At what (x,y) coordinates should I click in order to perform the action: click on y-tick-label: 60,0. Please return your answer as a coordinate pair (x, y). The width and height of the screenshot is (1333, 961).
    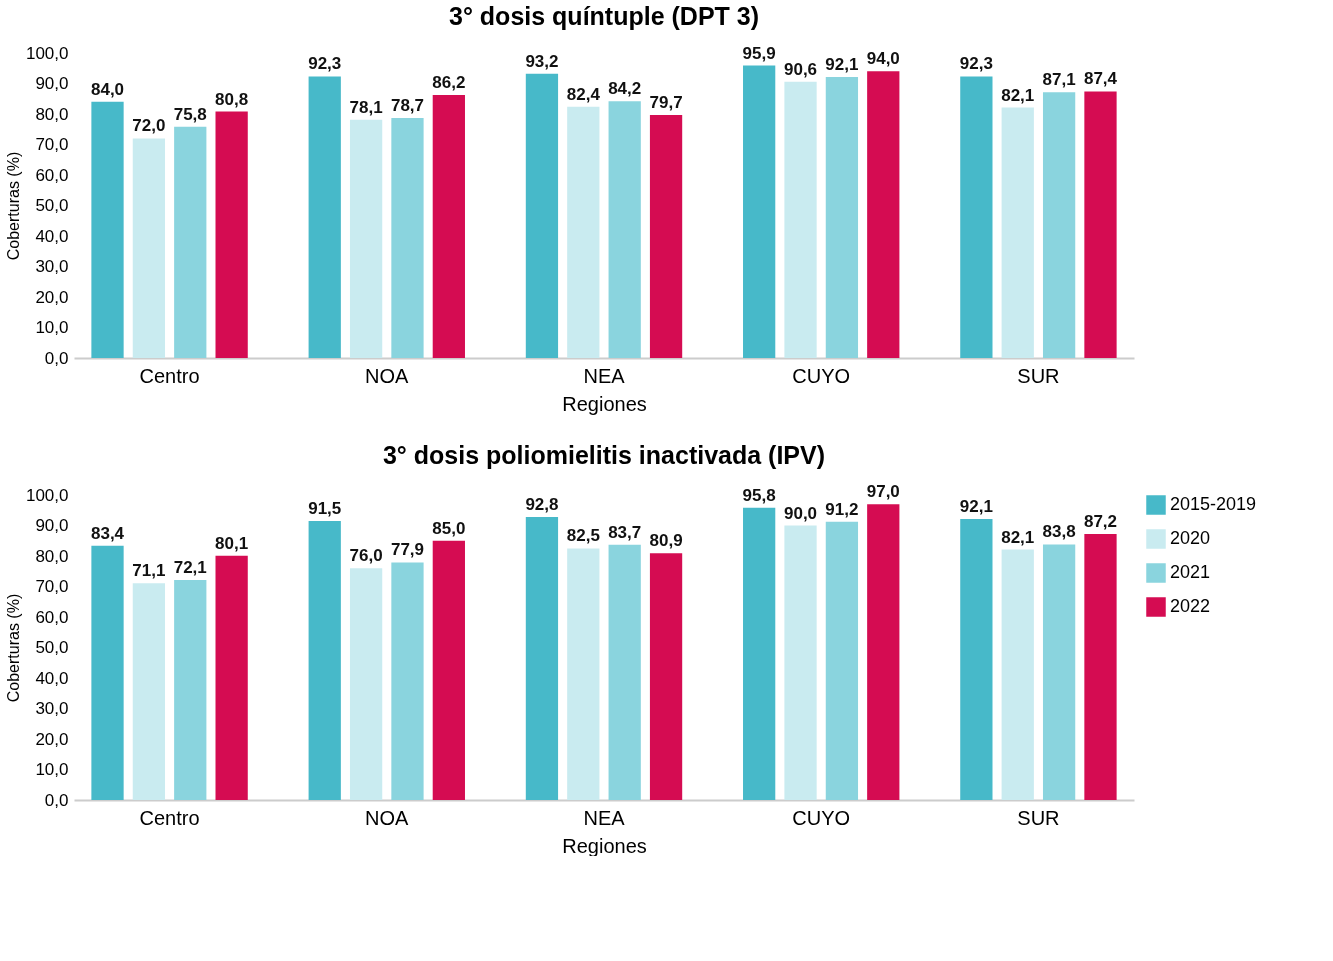
    Looking at the image, I should click on (52, 617).